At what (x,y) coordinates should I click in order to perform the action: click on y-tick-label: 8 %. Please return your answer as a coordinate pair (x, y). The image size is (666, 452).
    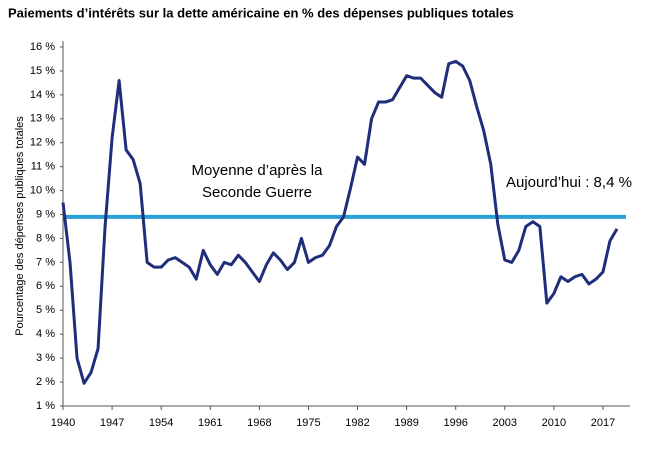
    Looking at the image, I should click on (45, 238).